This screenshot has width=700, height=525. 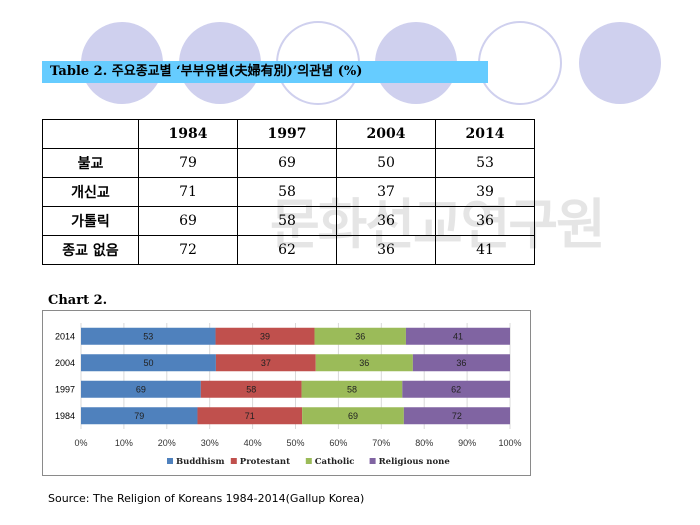 I want to click on data-label: 39, so click(x=265, y=336).